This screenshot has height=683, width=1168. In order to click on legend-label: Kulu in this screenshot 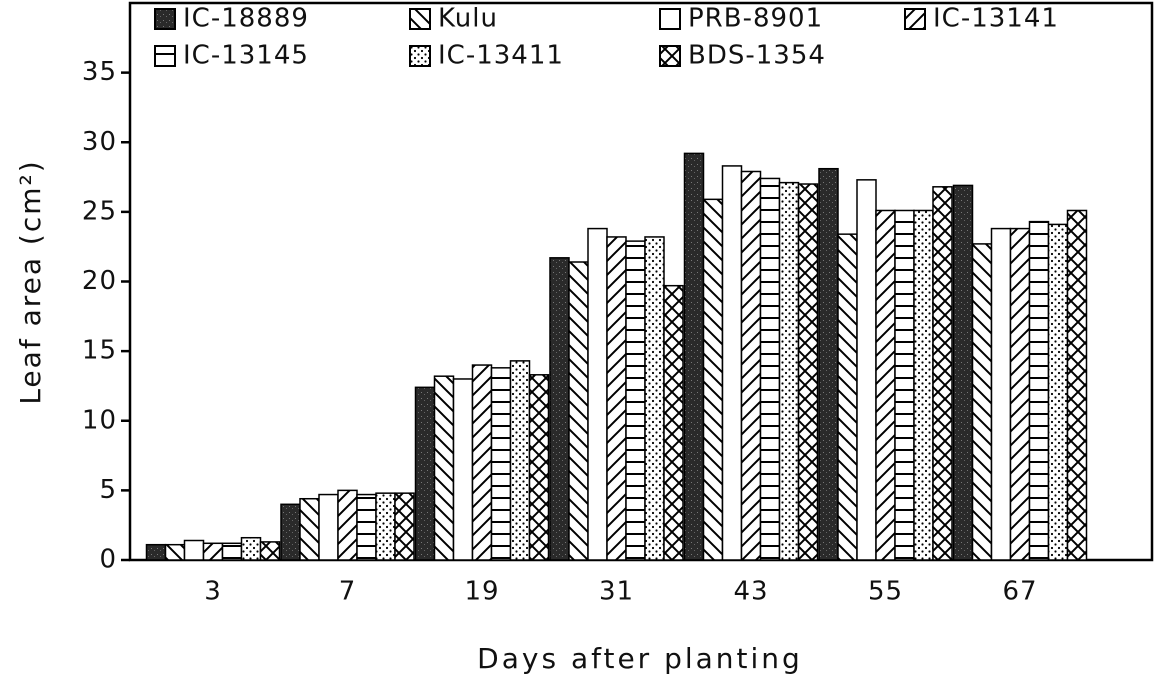, I will do `click(468, 19)`.